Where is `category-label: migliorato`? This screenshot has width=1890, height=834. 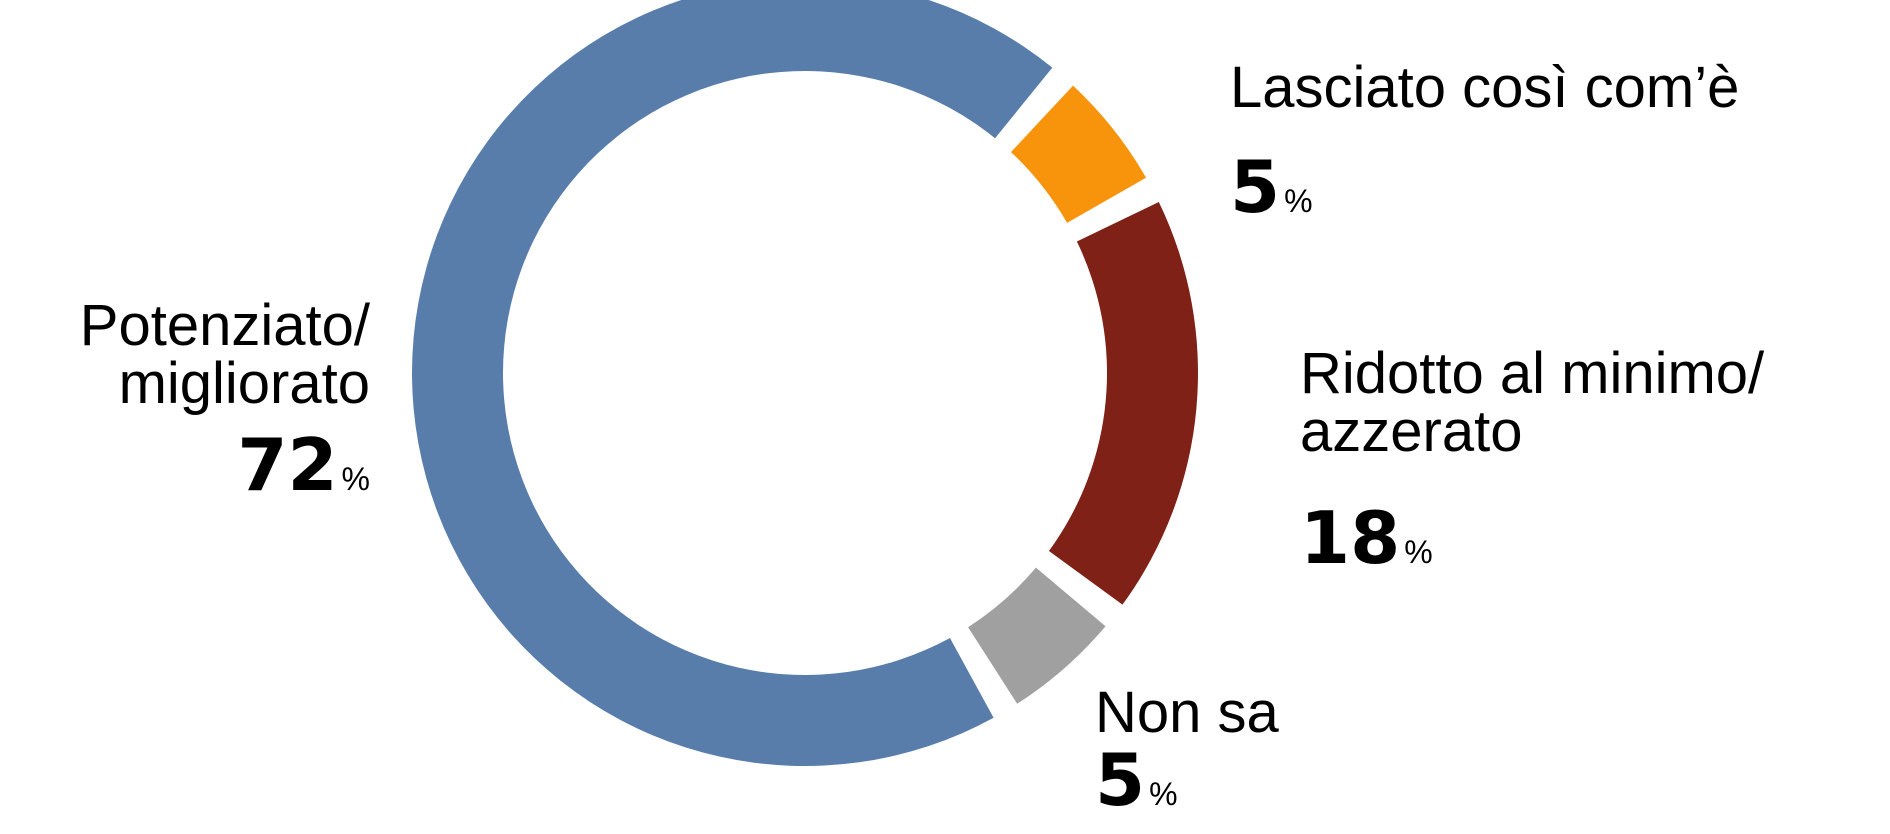 category-label: migliorato is located at coordinates (244, 383).